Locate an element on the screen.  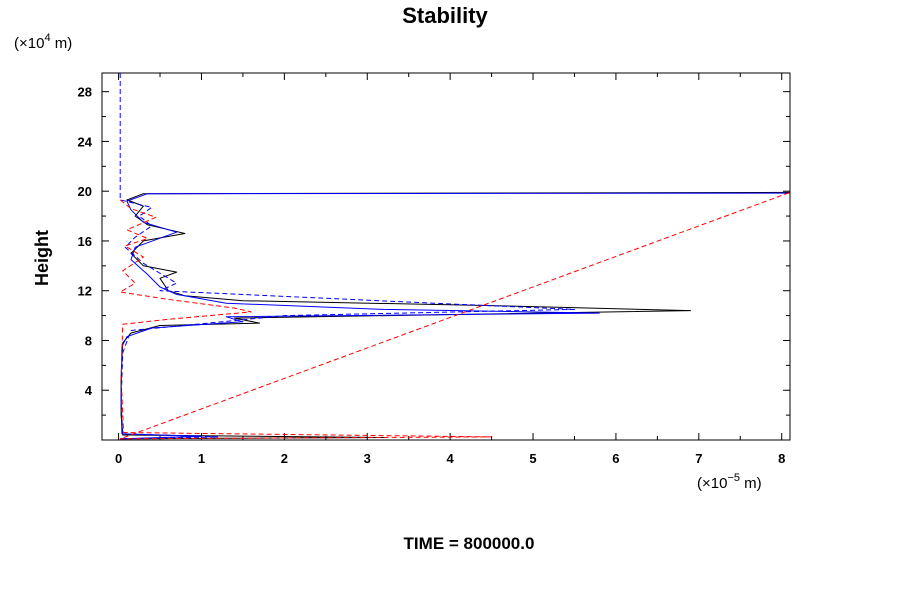
x-tick-label: 6 is located at coordinates (615, 458).